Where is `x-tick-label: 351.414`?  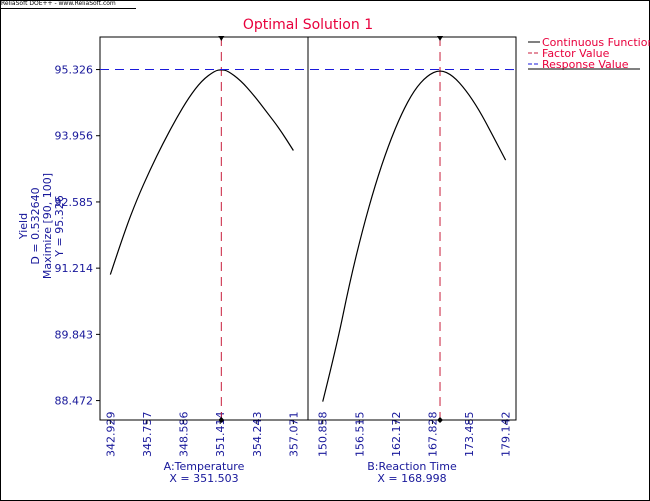 x-tick-label: 351.414 is located at coordinates (220, 435).